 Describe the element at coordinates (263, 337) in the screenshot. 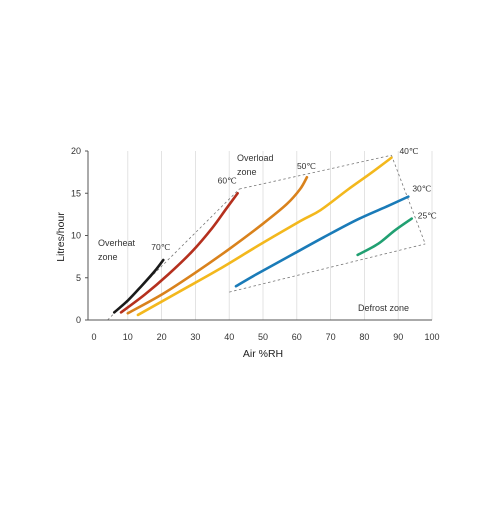

I see `x-tick-label-50: 50` at that location.